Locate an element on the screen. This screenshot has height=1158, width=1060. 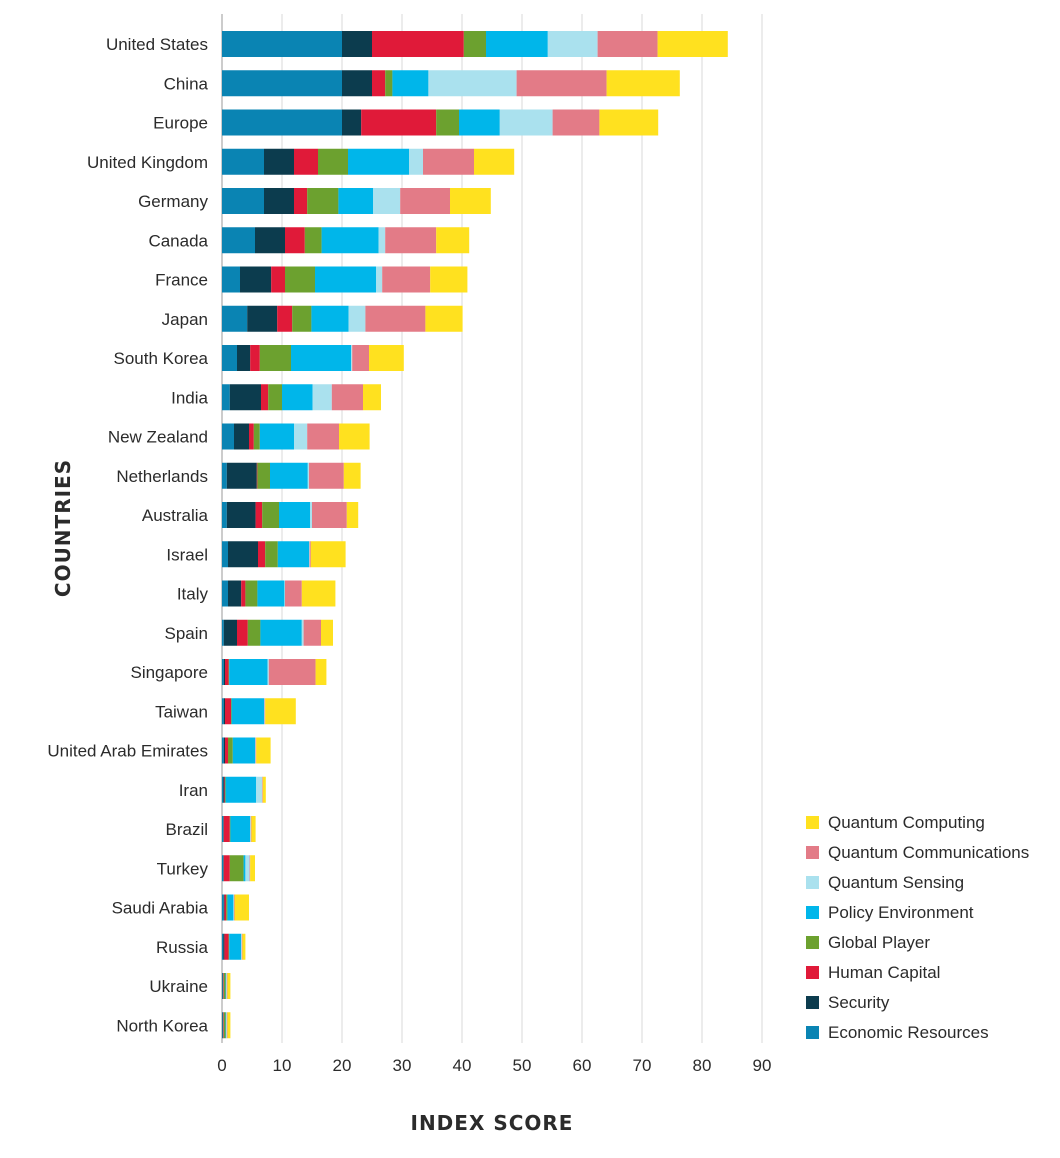
x-tick-label: 90 is located at coordinates (762, 1065).